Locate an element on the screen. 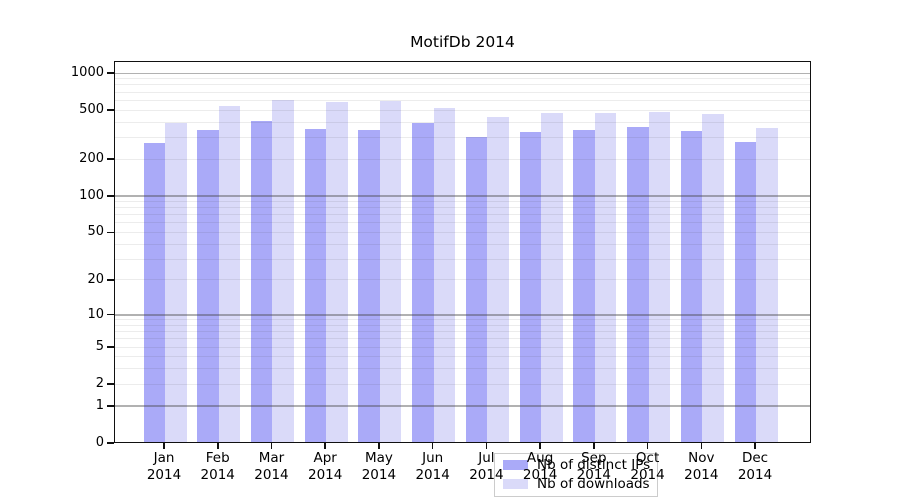  y-axis-tick-label-20: 20 is located at coordinates (95, 279).